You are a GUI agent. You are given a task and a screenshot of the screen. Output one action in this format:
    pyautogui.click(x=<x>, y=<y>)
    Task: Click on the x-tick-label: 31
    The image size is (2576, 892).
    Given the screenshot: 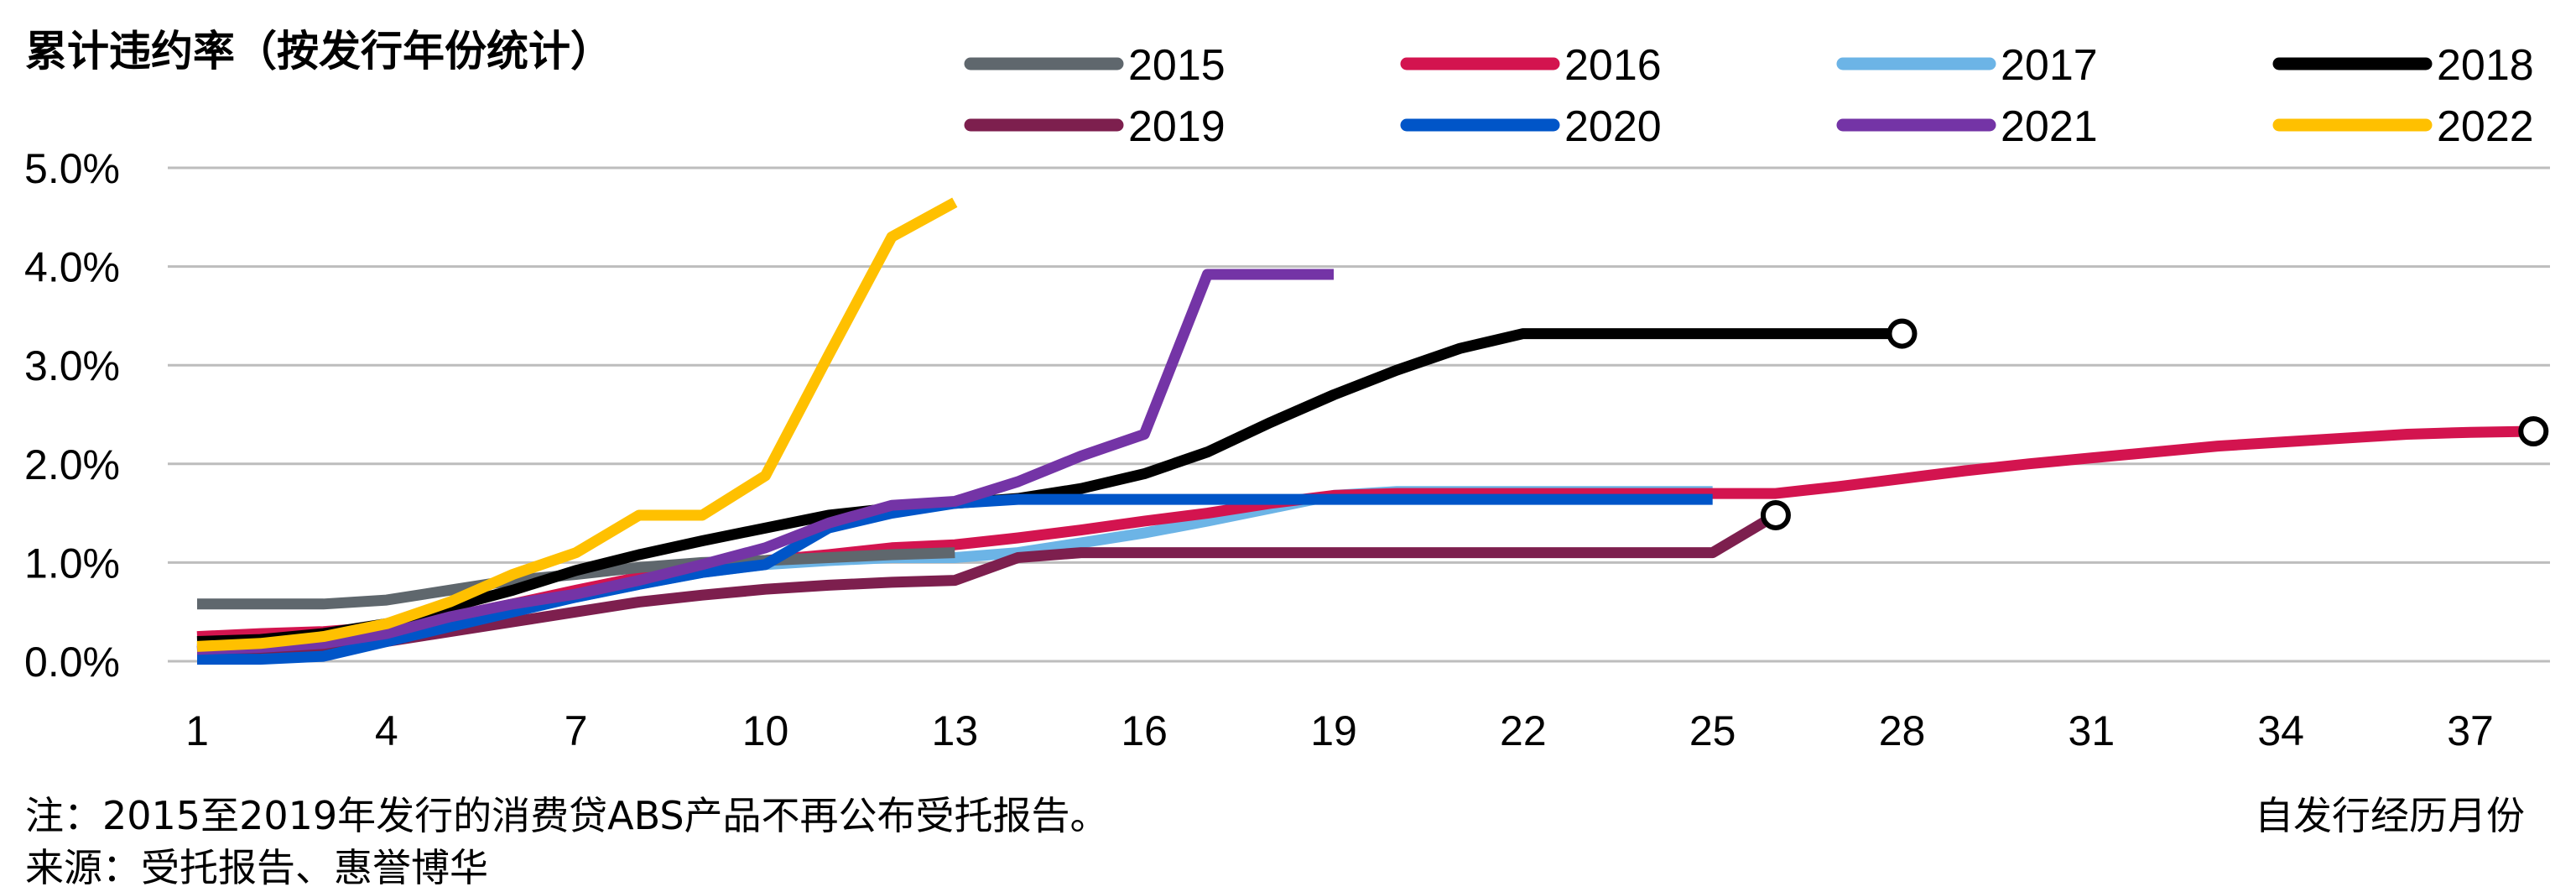 What is the action you would take?
    pyautogui.click(x=2092, y=730)
    